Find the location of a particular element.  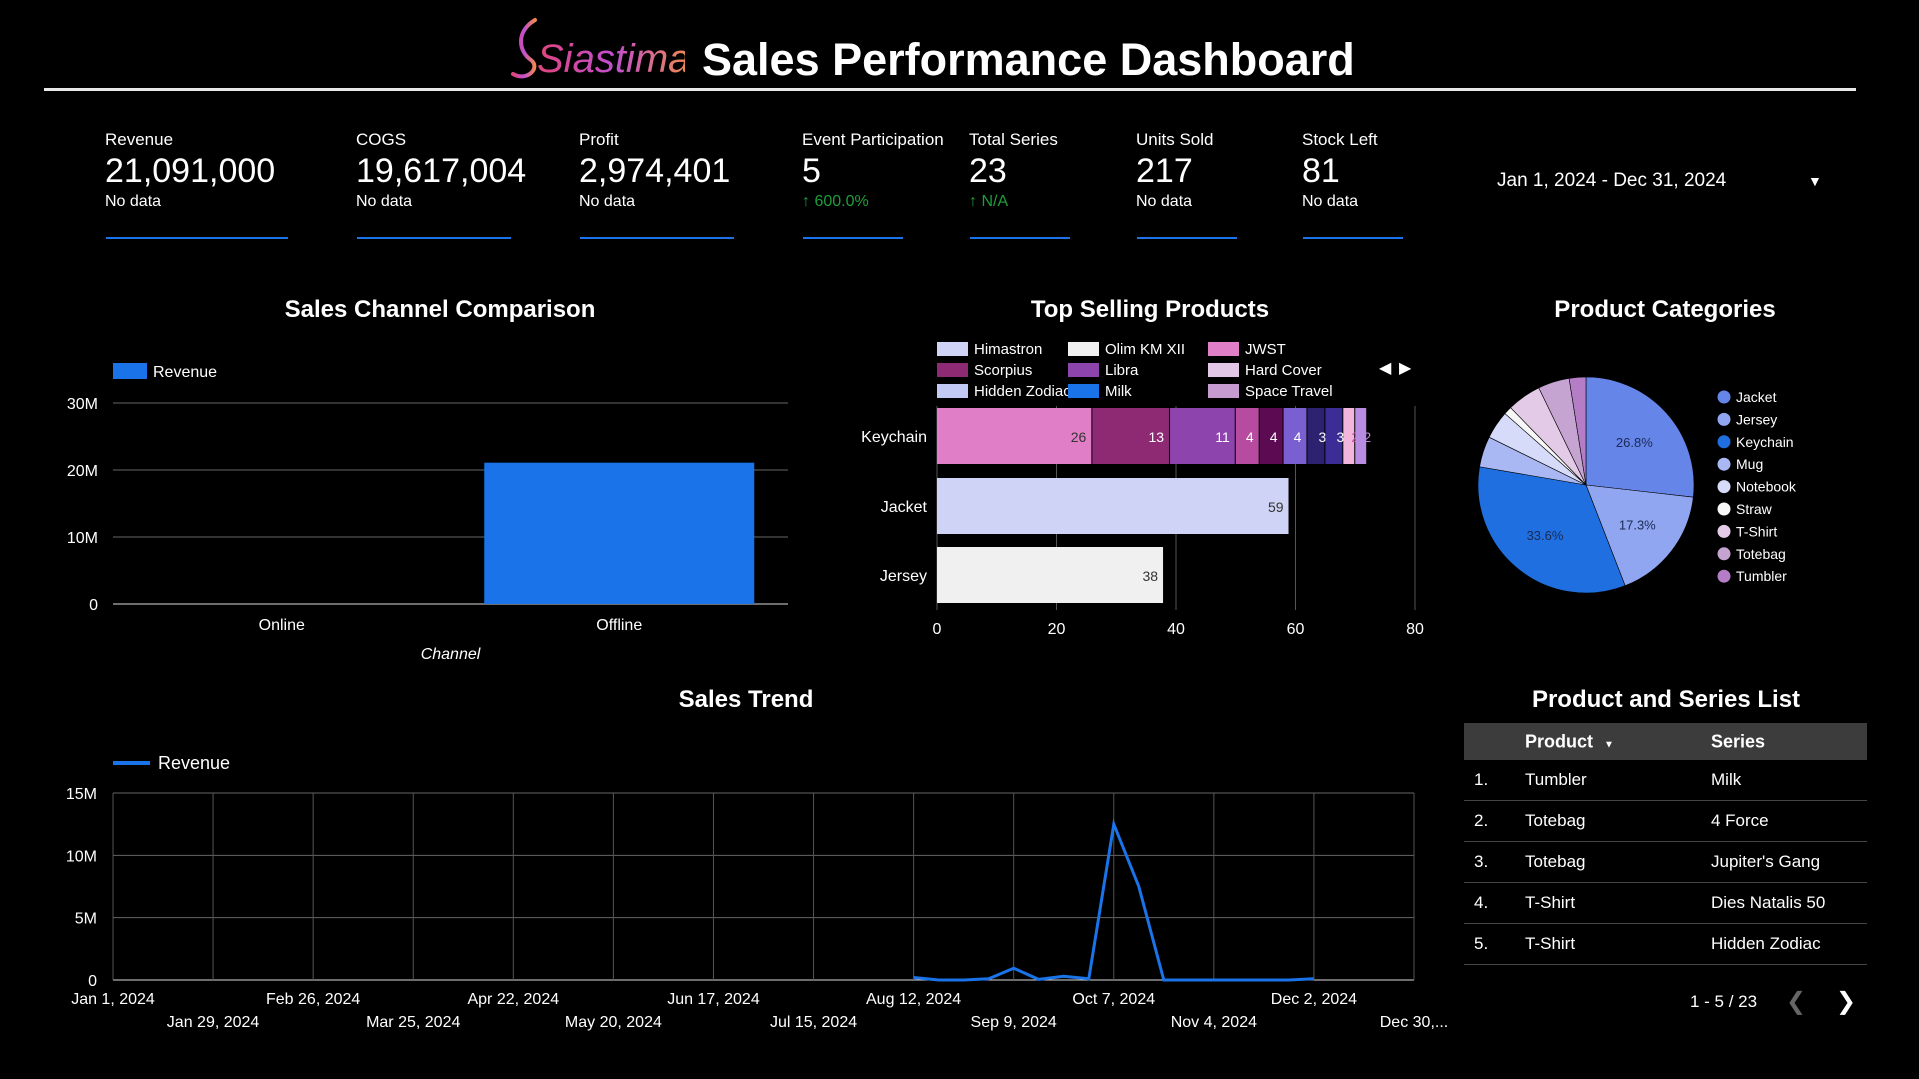

legend-label: Space Travel is located at coordinates (1289, 391).